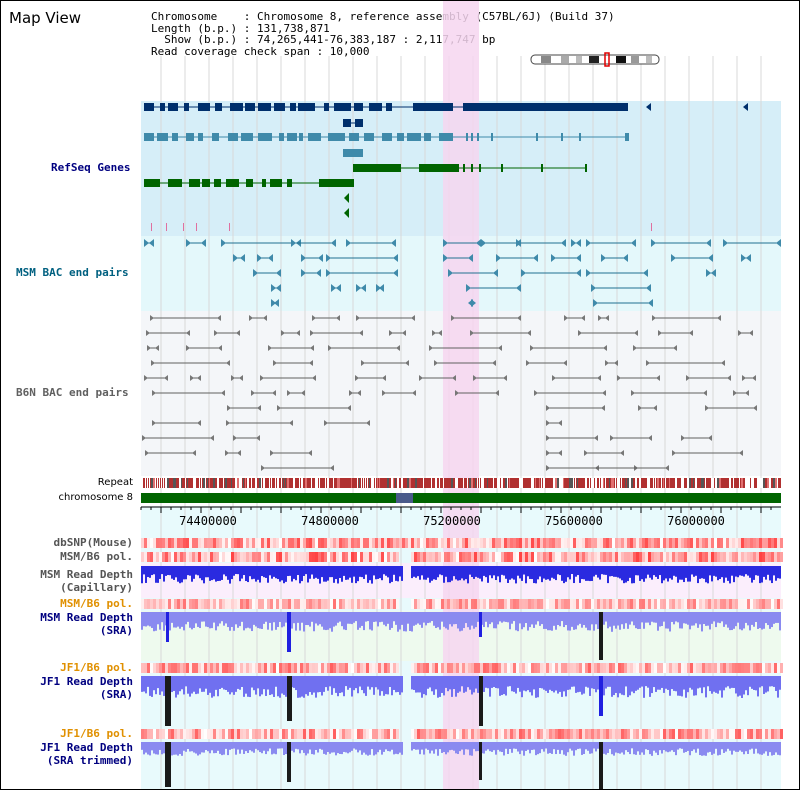 This screenshot has width=800, height=790. Describe the element at coordinates (86, 574) in the screenshot. I see `track-label-msm-depth-cap-1: MSM Read Depth` at that location.